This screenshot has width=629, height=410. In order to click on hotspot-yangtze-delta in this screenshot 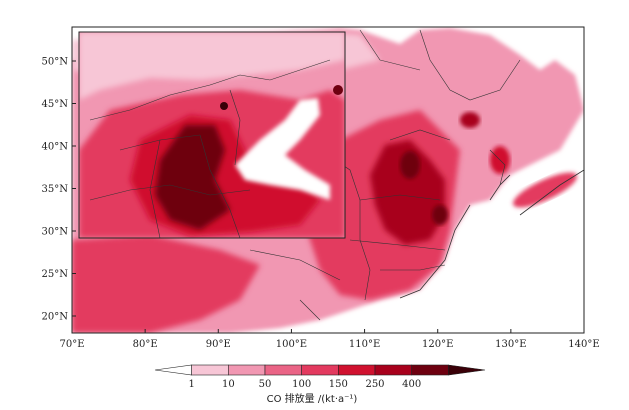, I will do `click(440, 215)`.